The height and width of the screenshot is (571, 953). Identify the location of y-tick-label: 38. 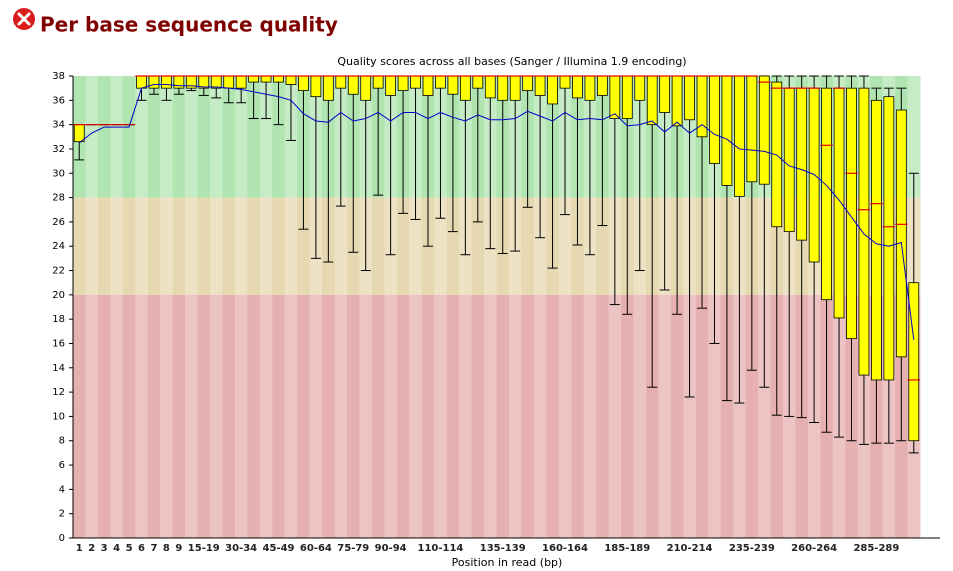
(58, 76).